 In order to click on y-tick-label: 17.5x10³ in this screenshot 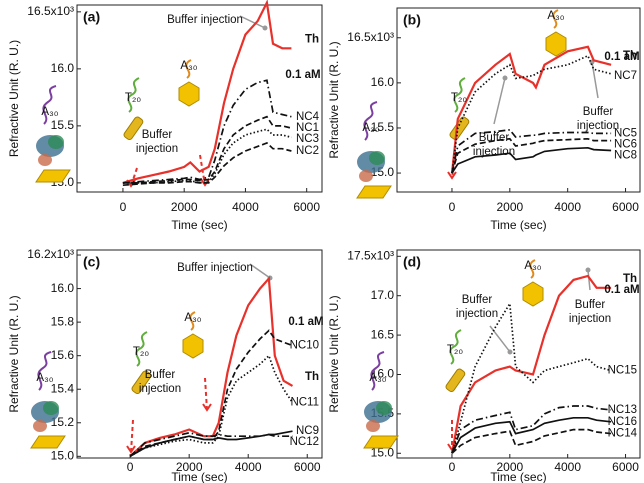, I will do `click(370, 255)`.